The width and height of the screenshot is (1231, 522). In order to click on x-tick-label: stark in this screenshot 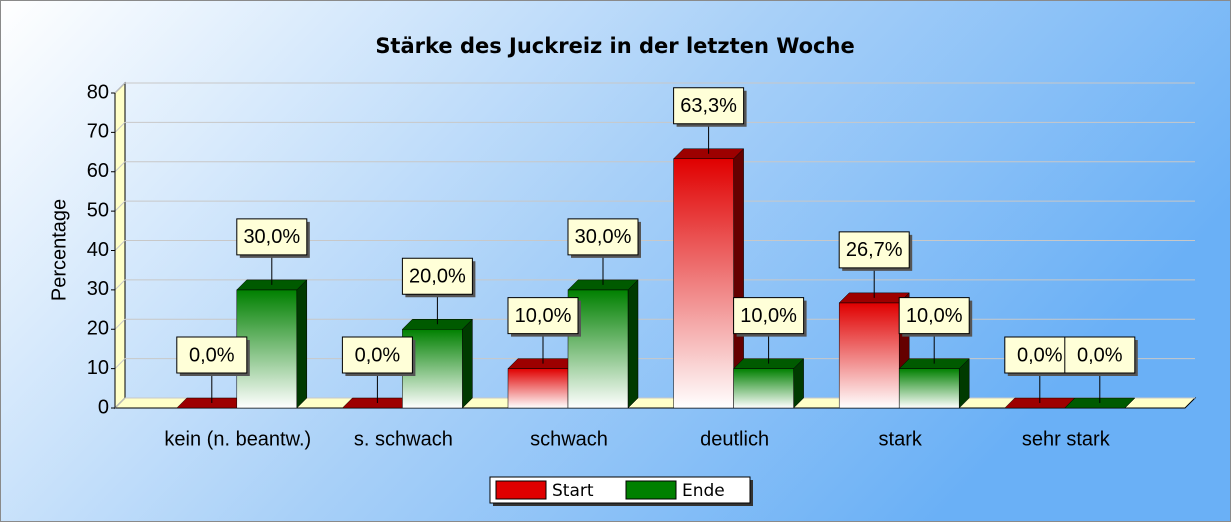, I will do `click(901, 439)`.